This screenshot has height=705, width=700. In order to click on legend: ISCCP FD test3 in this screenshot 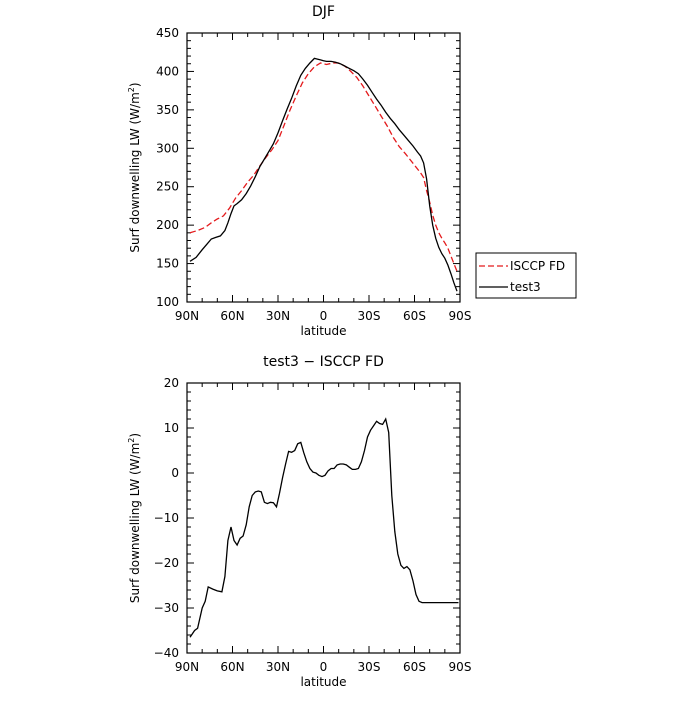, I will do `click(526, 275)`.